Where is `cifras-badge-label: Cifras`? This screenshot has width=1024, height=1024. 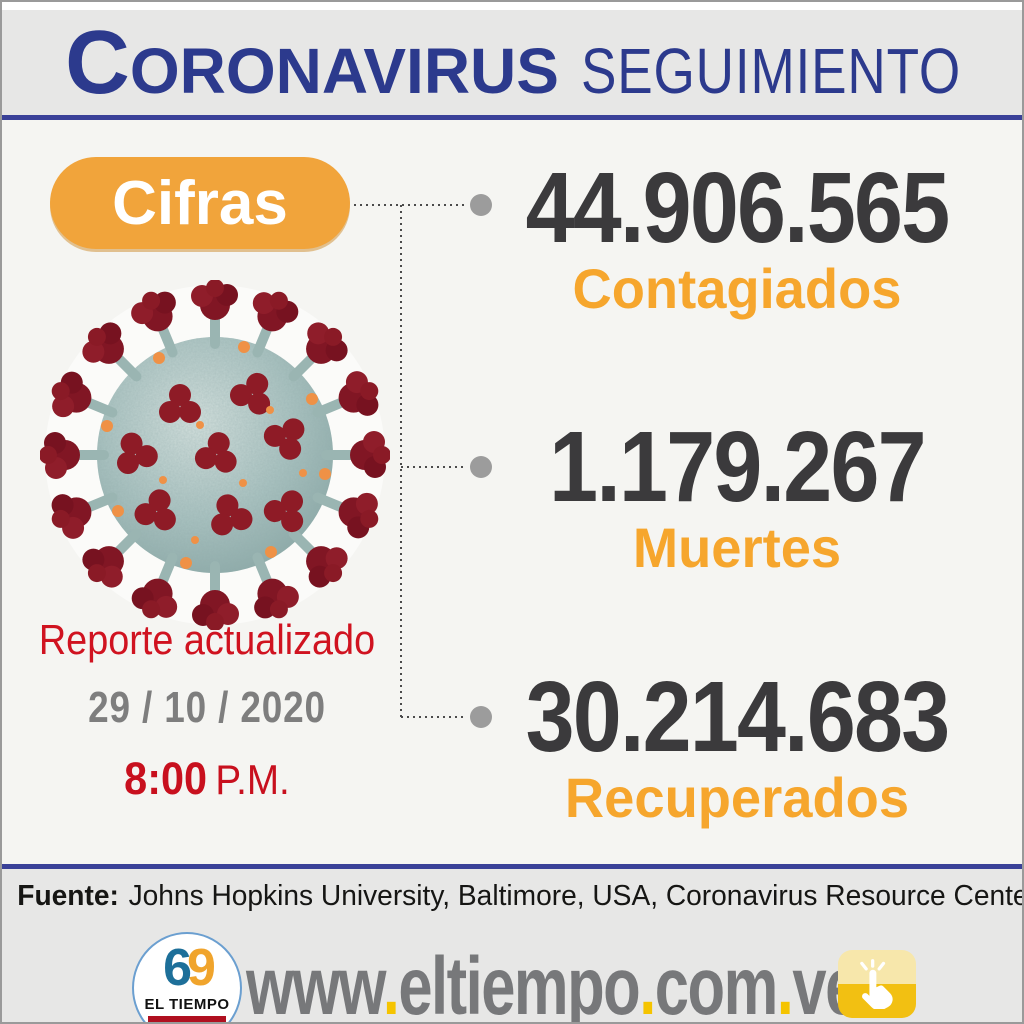 cifras-badge-label: Cifras is located at coordinates (200, 203).